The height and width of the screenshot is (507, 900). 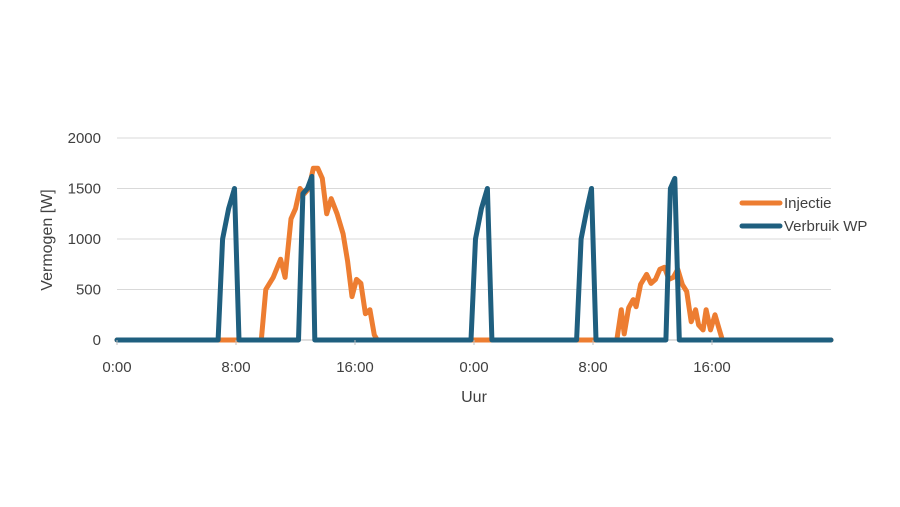 What do you see at coordinates (84, 138) in the screenshot?
I see `y-tick-label: 2000` at bounding box center [84, 138].